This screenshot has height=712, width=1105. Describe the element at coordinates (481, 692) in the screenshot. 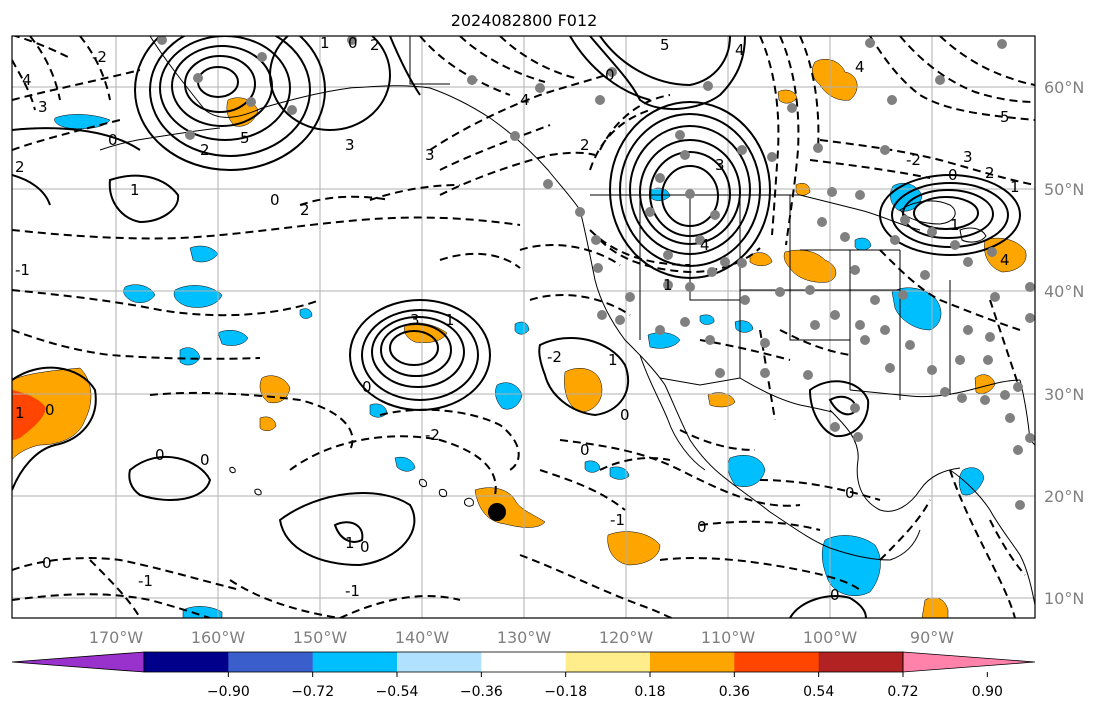

I see `colorbar-tick-label: −0.36` at that location.